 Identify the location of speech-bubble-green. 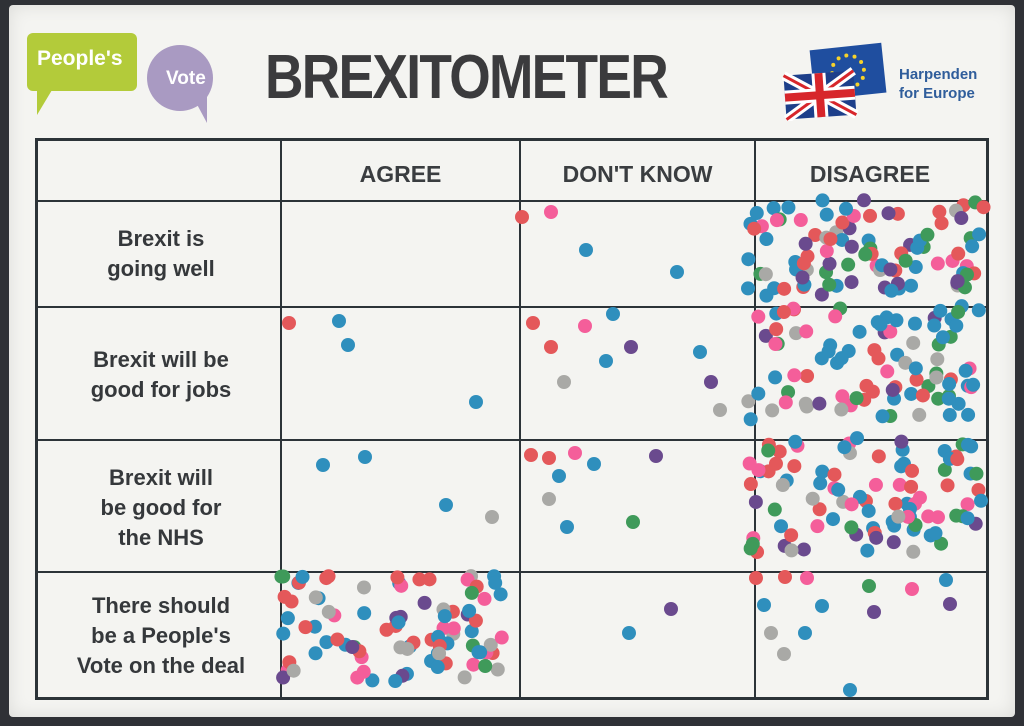
(82, 62).